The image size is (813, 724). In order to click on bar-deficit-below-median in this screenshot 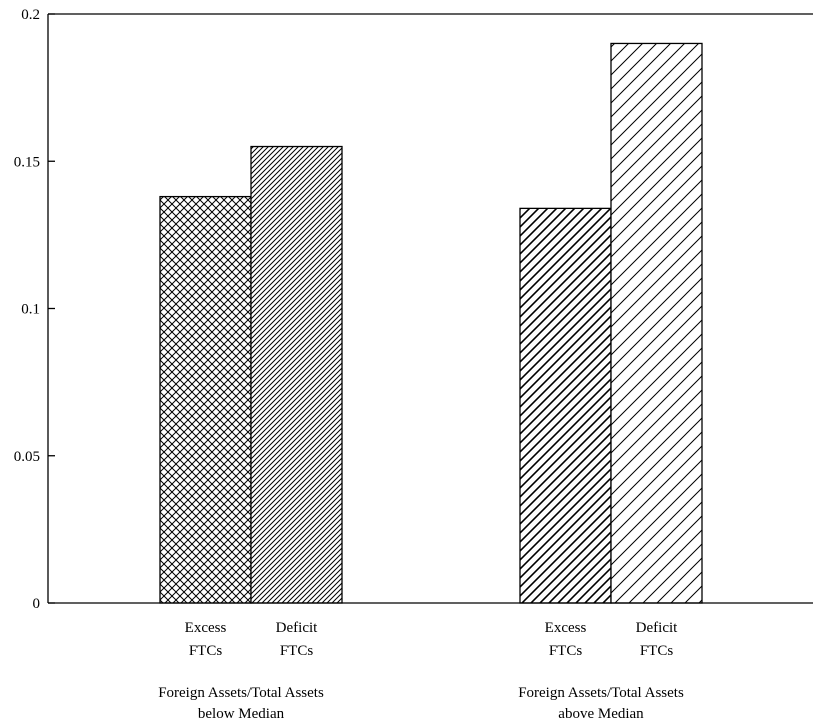, I will do `click(296, 374)`.